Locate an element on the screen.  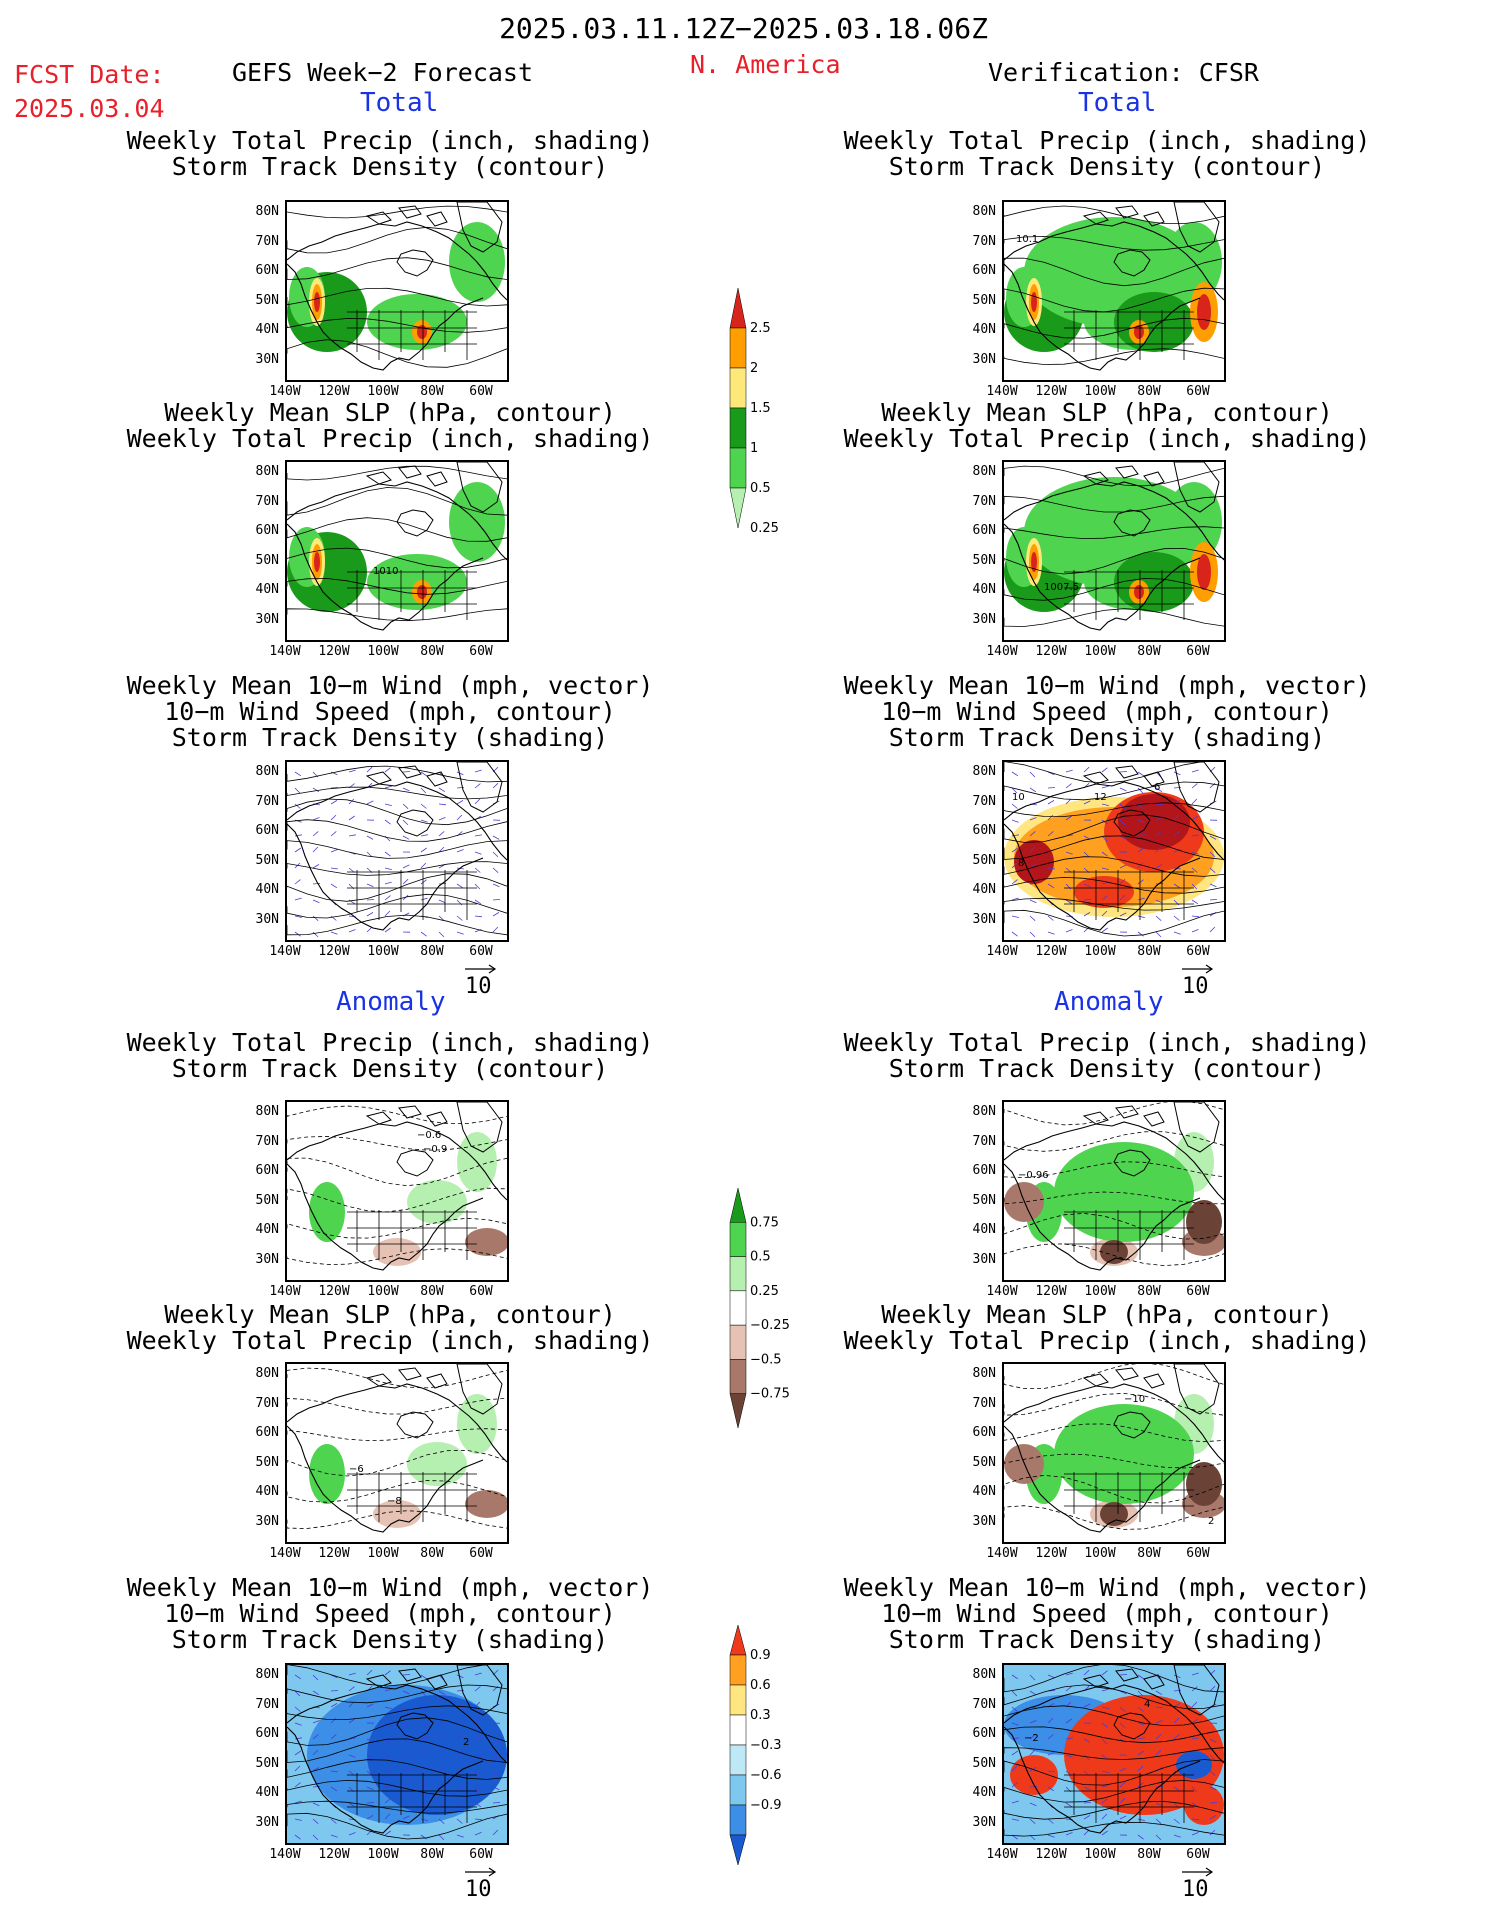
colorbar-total-precip: 2.5 2 1.5 1 0.5 0.25 is located at coordinates (755, 413).